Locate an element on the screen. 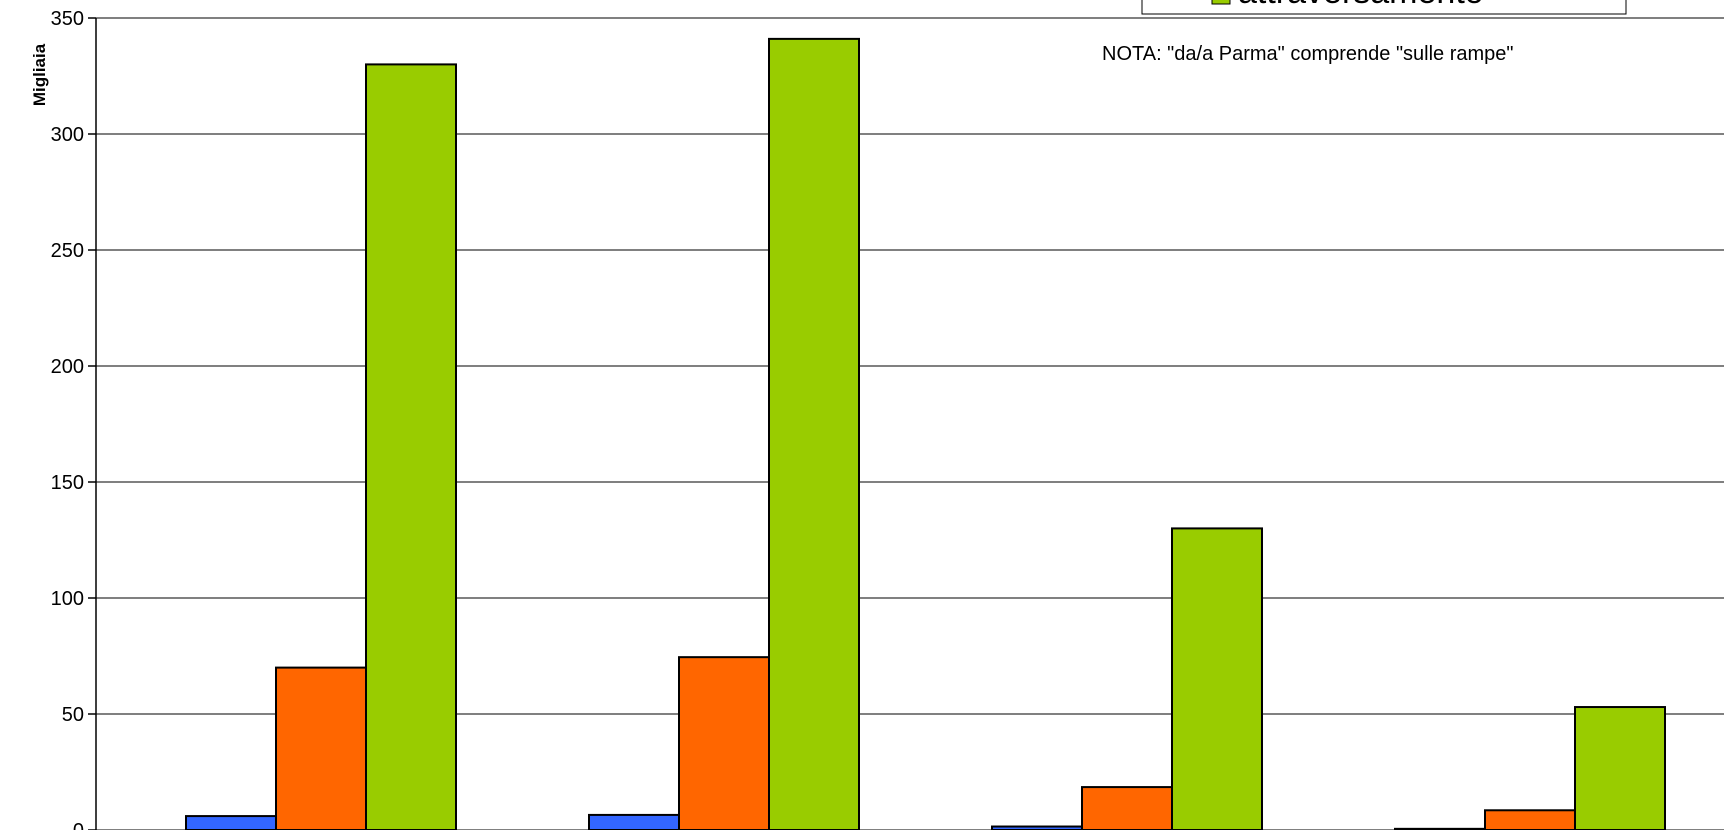 The height and width of the screenshot is (830, 1724). y-tick-label: 0 is located at coordinates (78, 825).